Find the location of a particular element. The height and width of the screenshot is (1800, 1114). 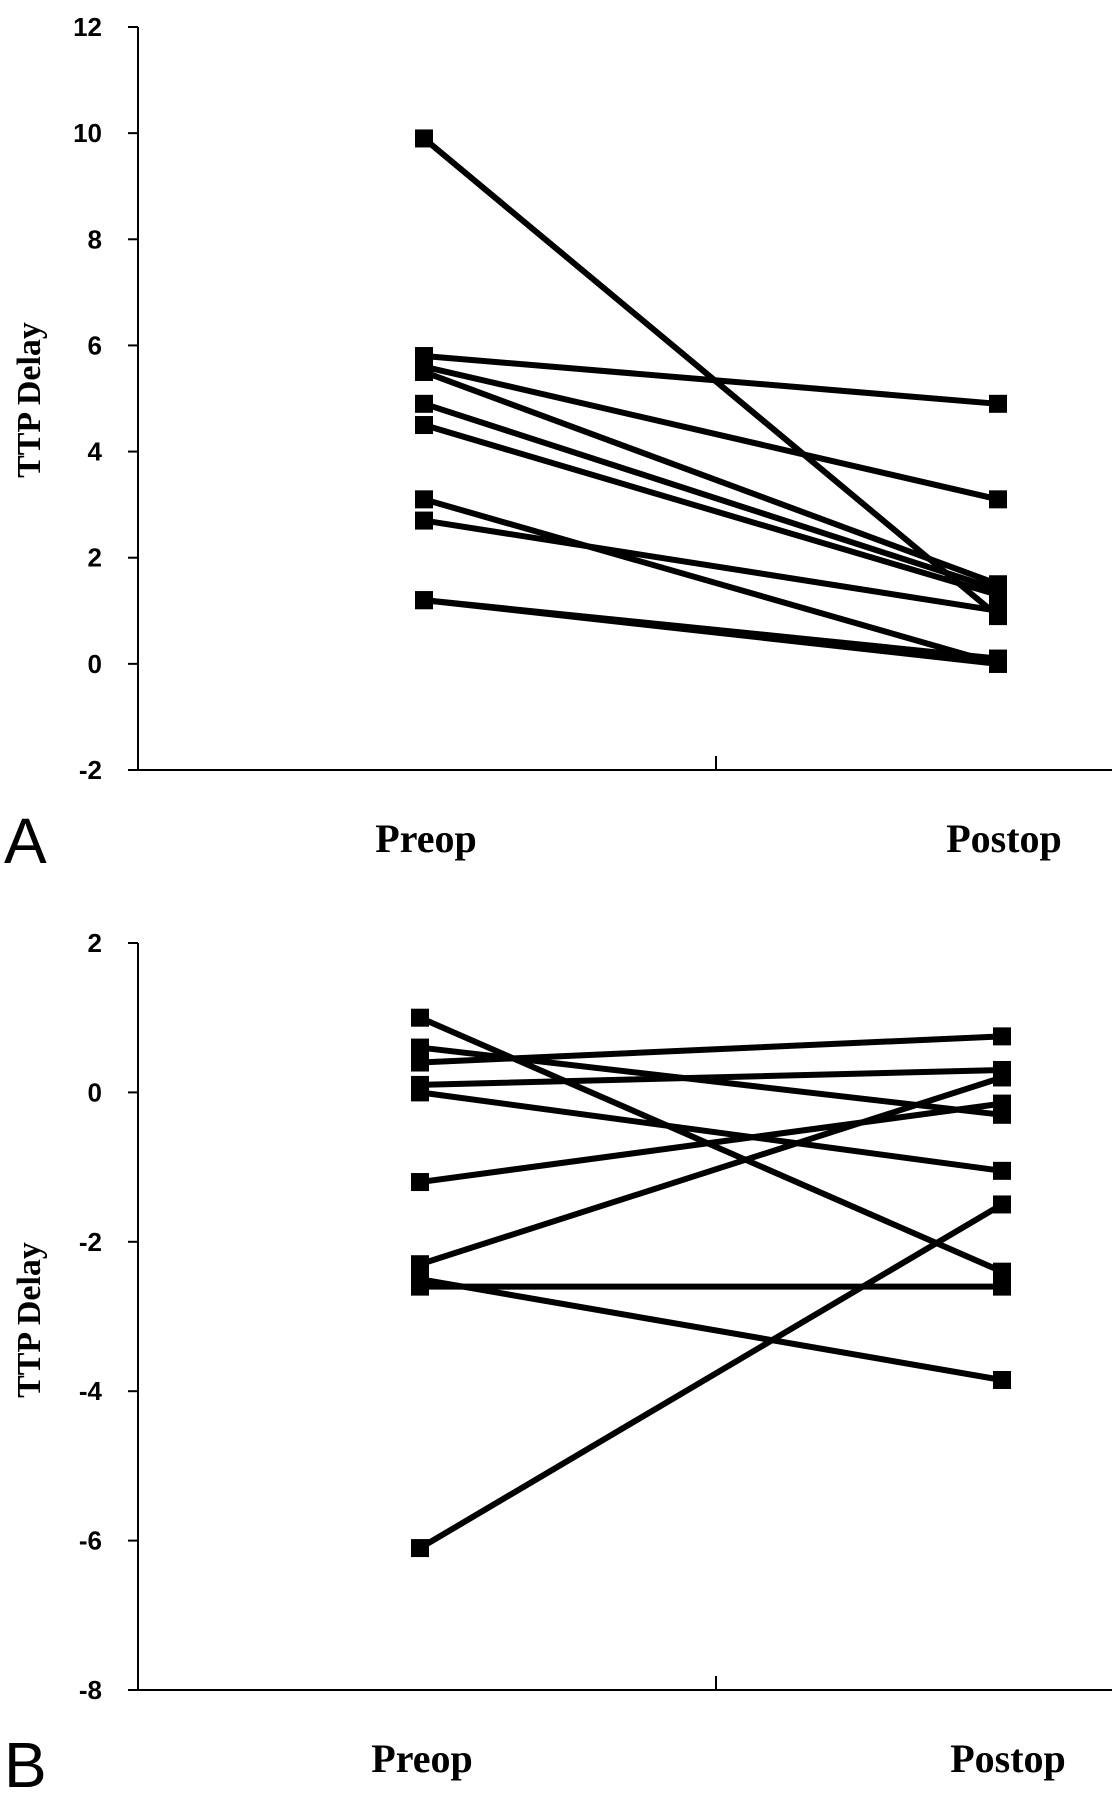

panel-a-y-tick-label: -2 is located at coordinates (90, 770).